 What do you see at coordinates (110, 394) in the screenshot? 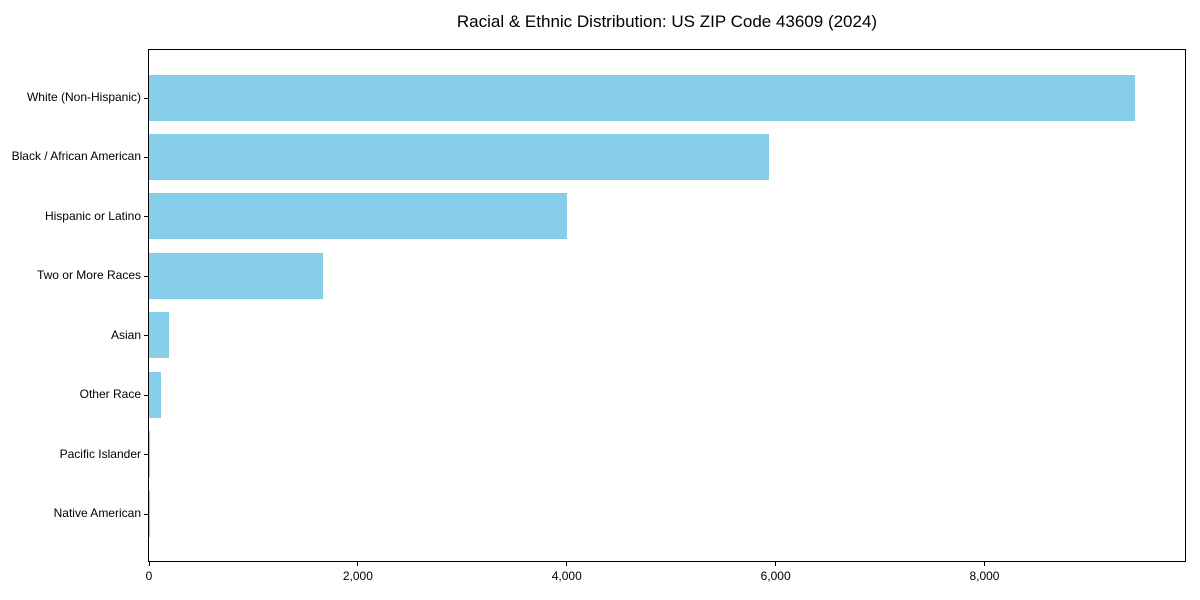
I see `y-axis-label-other-race: Other Race` at bounding box center [110, 394].